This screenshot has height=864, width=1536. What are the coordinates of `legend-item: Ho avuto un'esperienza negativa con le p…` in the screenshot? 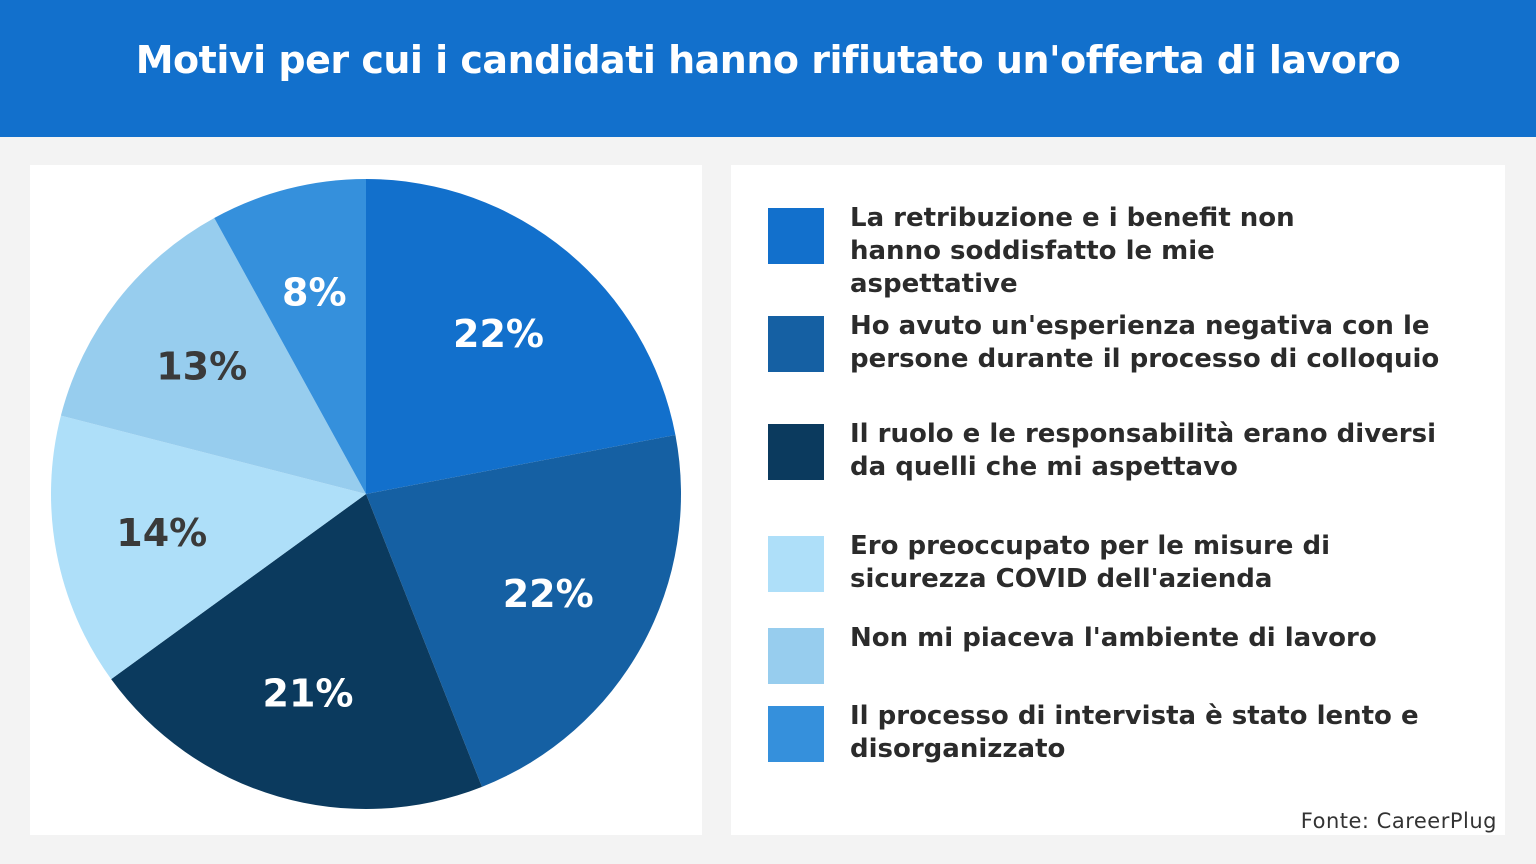 It's located at (1114, 343).